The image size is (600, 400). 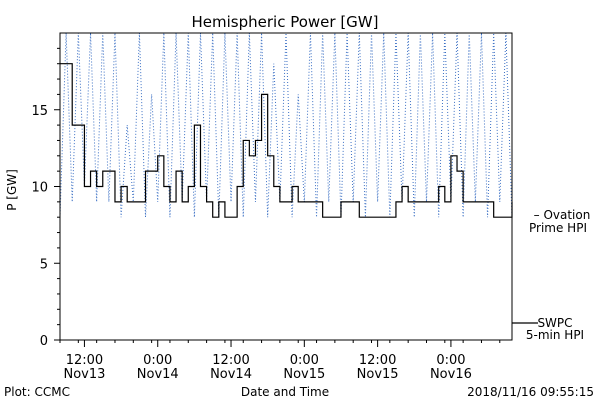 I want to click on y-axis-label: P [GW], so click(x=12, y=190).